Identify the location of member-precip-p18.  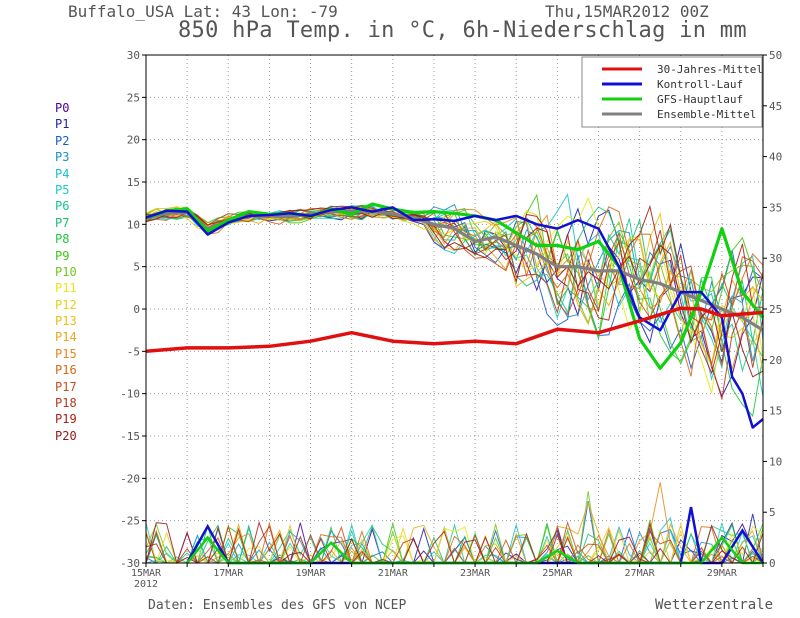
(454, 543).